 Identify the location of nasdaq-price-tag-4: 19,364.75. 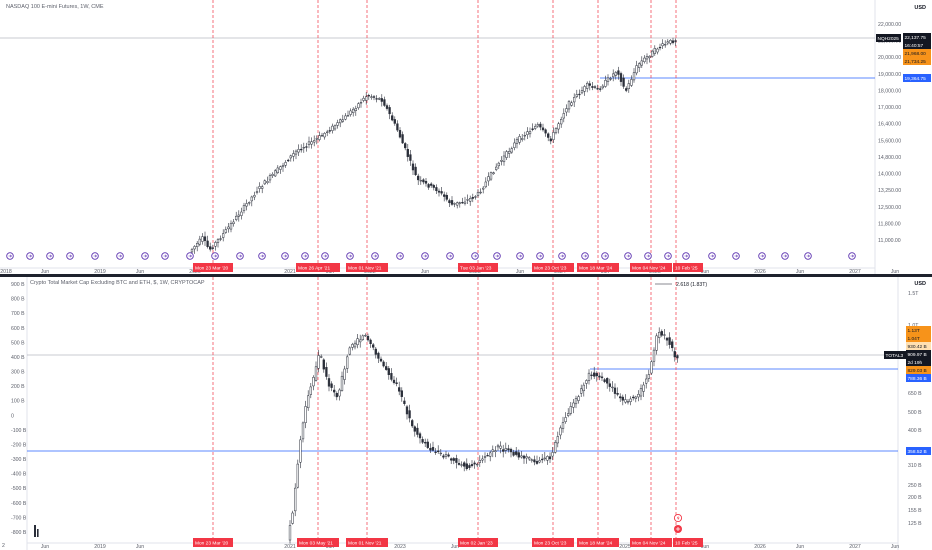
(916, 79).